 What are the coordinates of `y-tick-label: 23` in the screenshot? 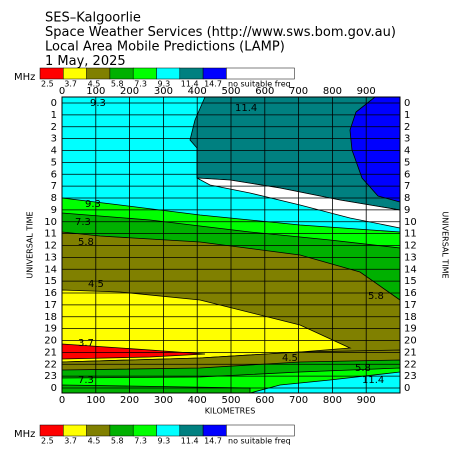 It's located at (50, 376).